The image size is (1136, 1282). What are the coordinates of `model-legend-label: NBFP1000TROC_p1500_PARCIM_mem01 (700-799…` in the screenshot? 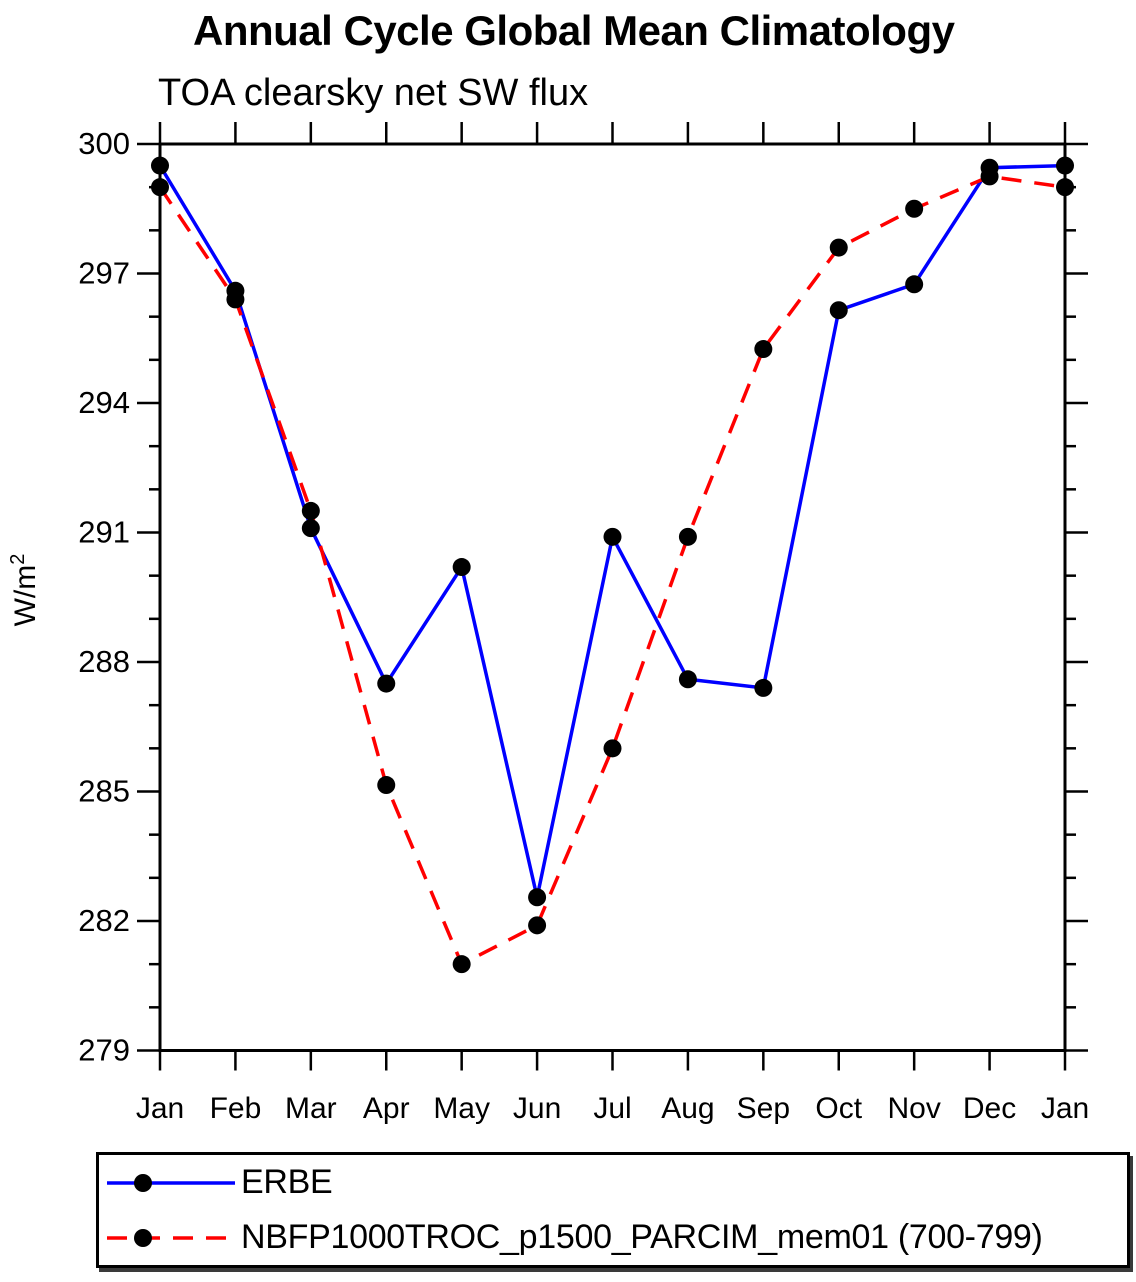 It's located at (642, 1237).